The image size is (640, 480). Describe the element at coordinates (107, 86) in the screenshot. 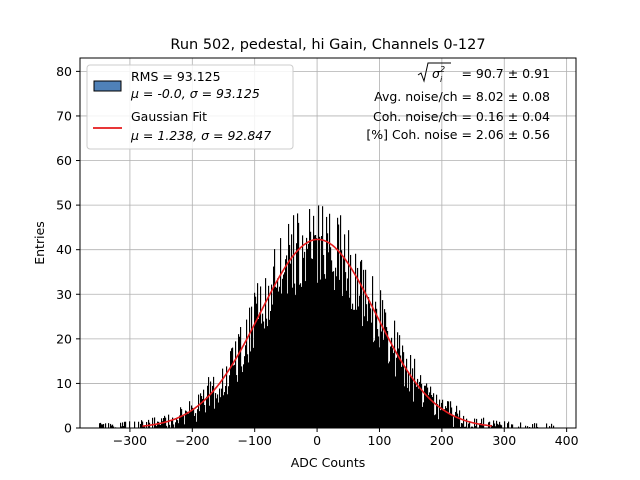

I see `legend-histogram-swatch` at that location.